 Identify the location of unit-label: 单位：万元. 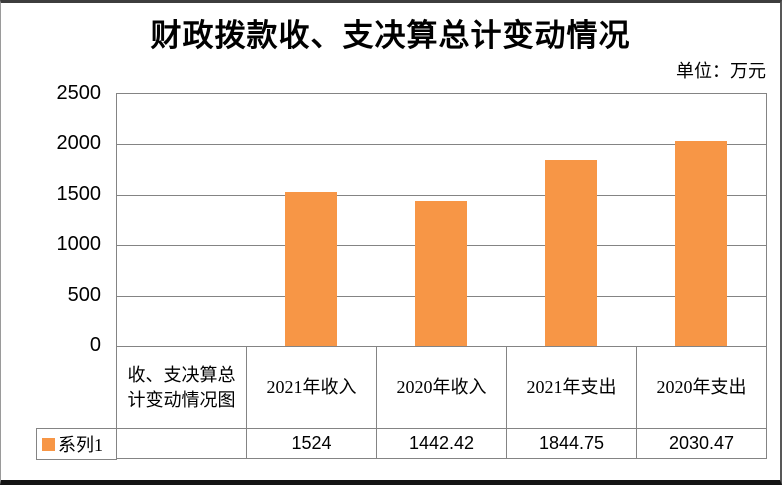
(721, 71).